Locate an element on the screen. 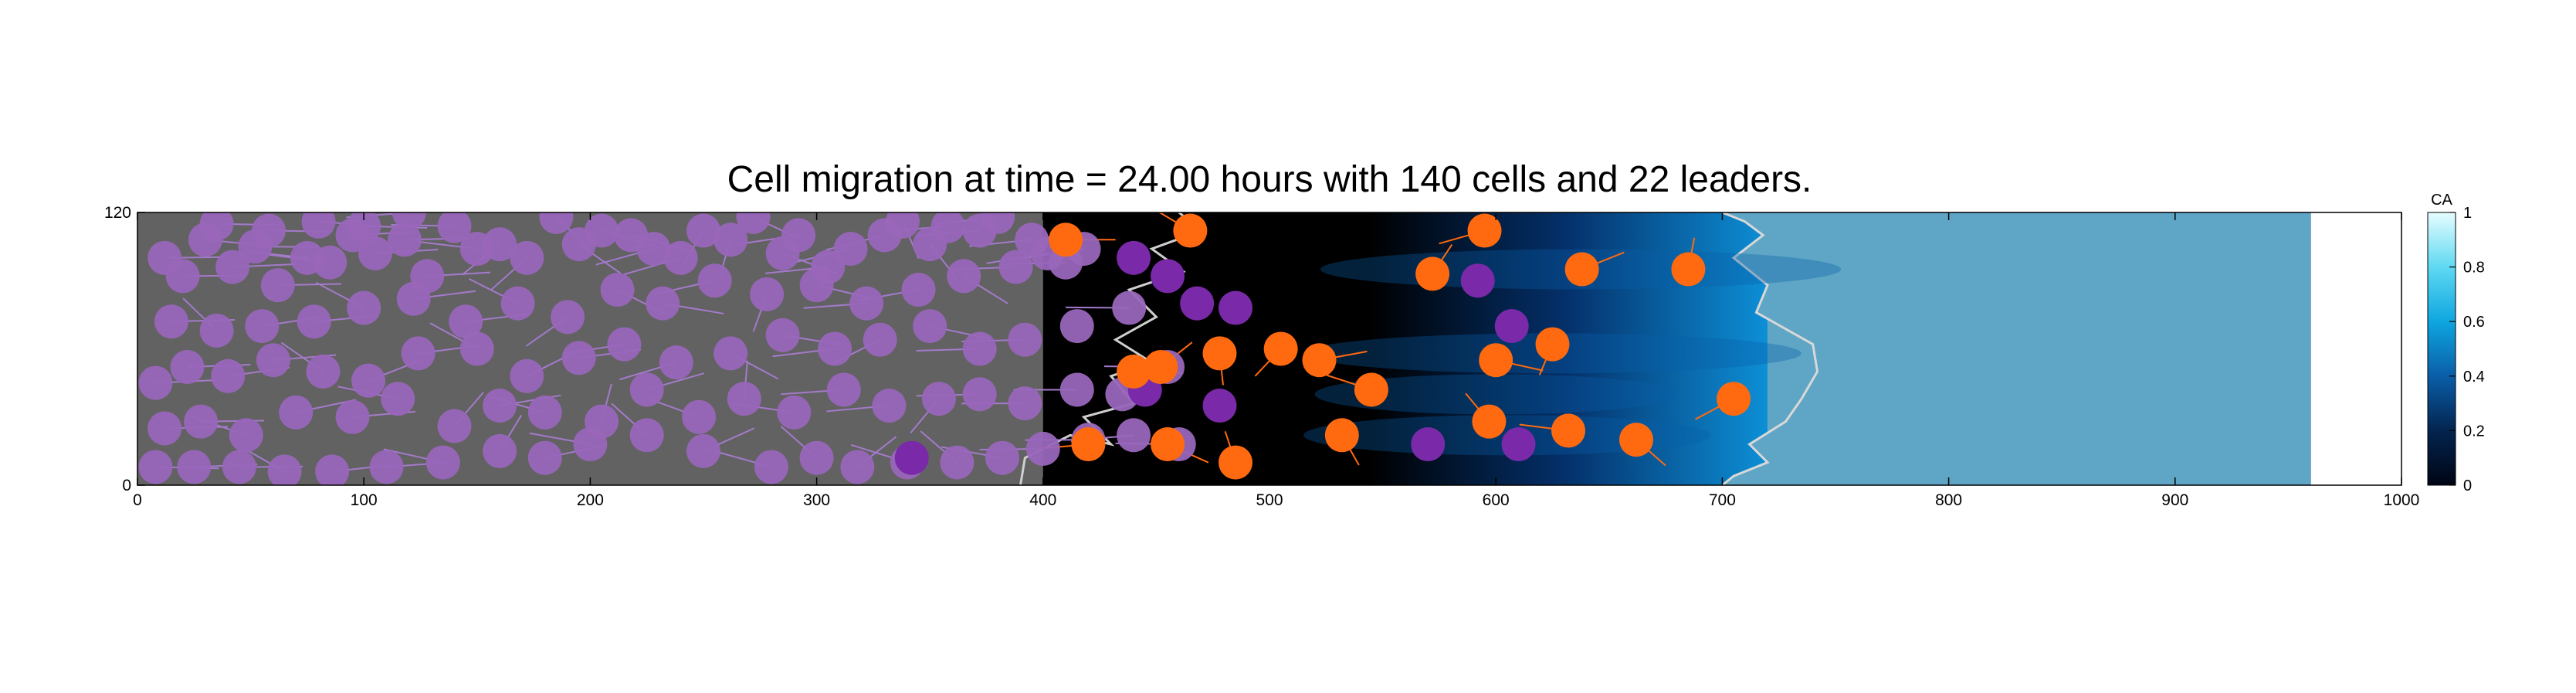 This screenshot has width=2576, height=693. colorbar-tick-label: 0.8 is located at coordinates (2474, 268).